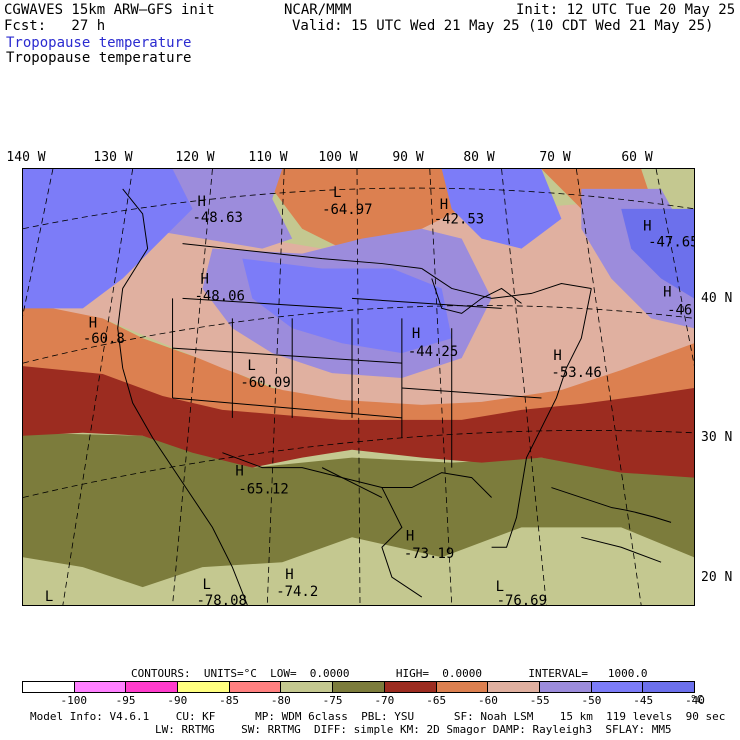 The height and width of the screenshot is (740, 740). Describe the element at coordinates (265, 383) in the screenshot. I see `center-value: -60.09` at that location.